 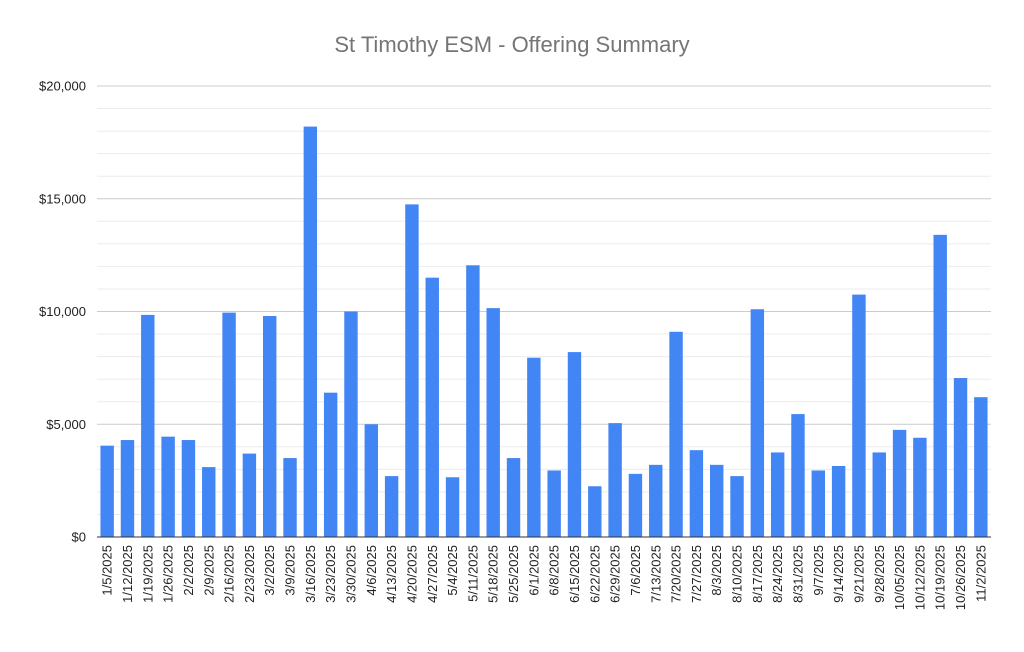 I want to click on x-tick-label: 1/19/2025, so click(x=147, y=574).